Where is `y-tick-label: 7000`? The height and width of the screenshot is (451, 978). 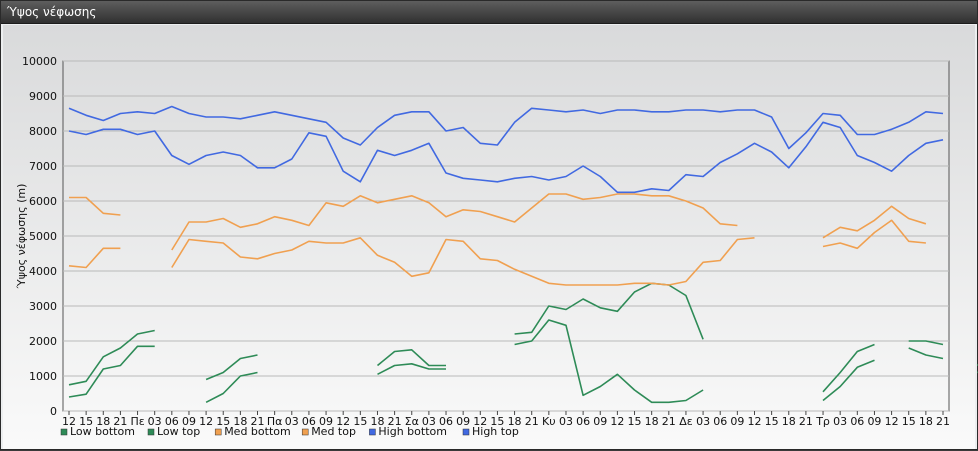
y-tick-label: 7000 is located at coordinates (43, 166).